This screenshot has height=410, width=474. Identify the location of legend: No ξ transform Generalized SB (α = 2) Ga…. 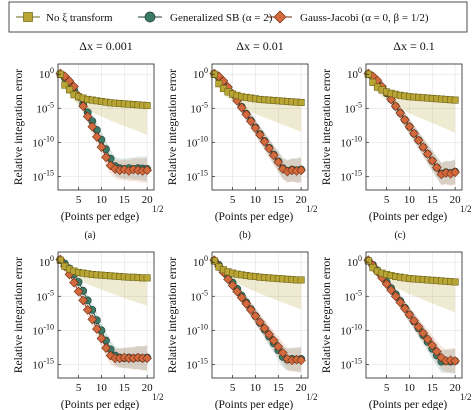
(238, 17).